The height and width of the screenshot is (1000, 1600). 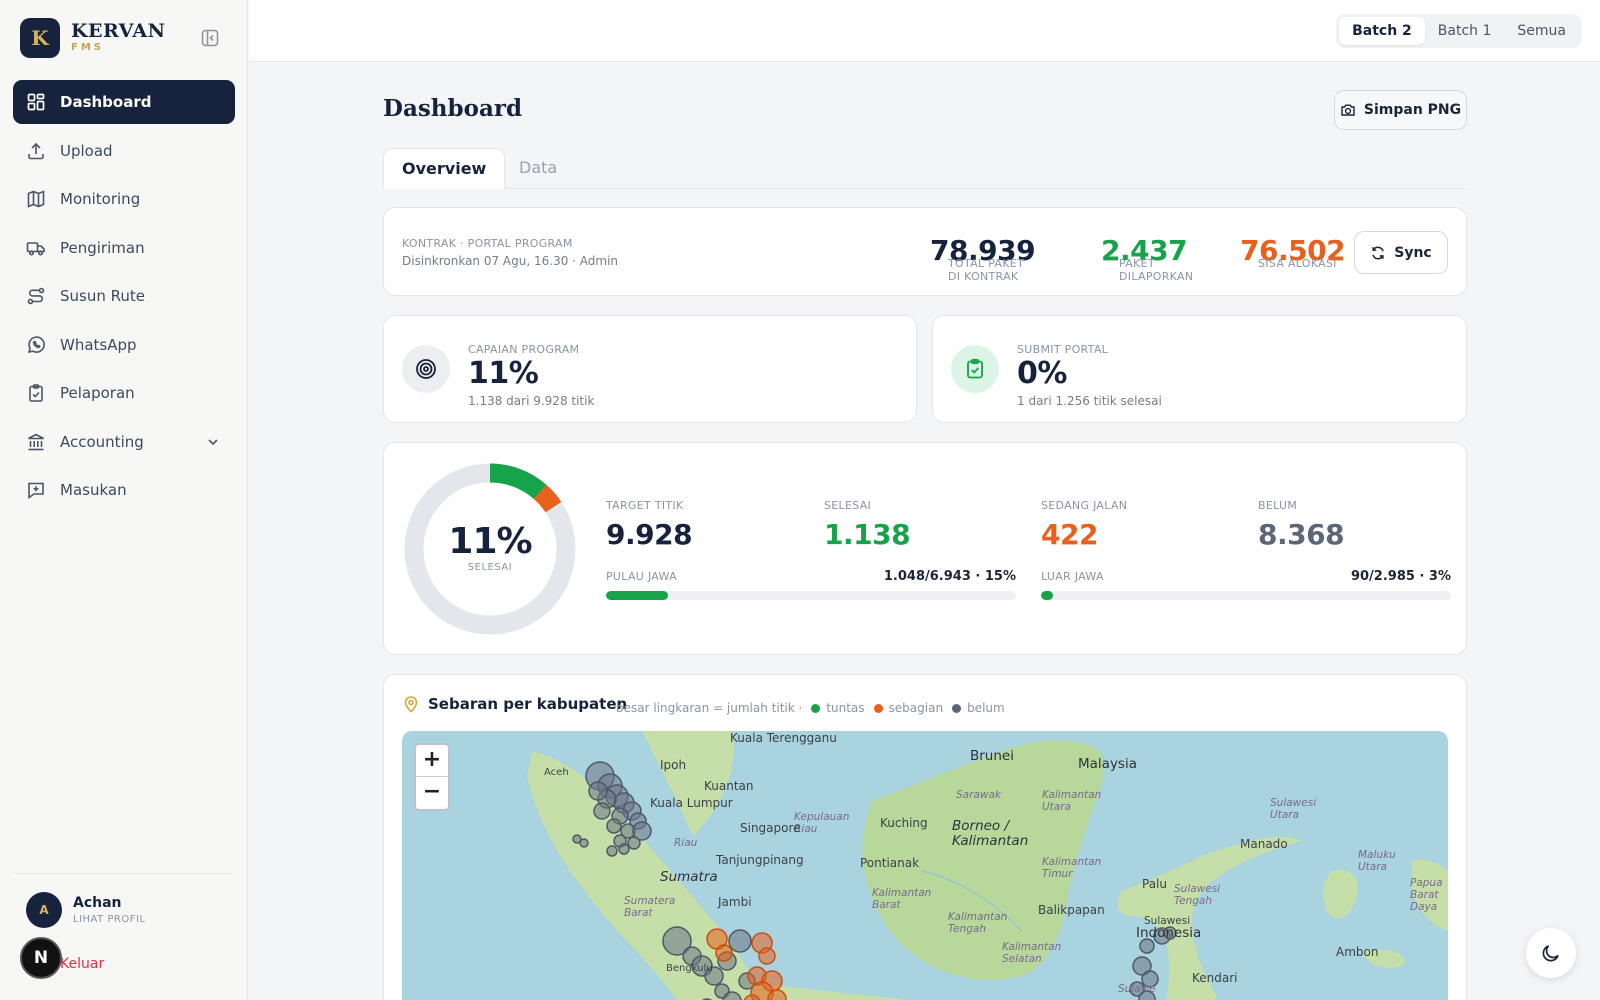 What do you see at coordinates (650, 907) in the screenshot?
I see `map-label: Sumatera Barat` at bounding box center [650, 907].